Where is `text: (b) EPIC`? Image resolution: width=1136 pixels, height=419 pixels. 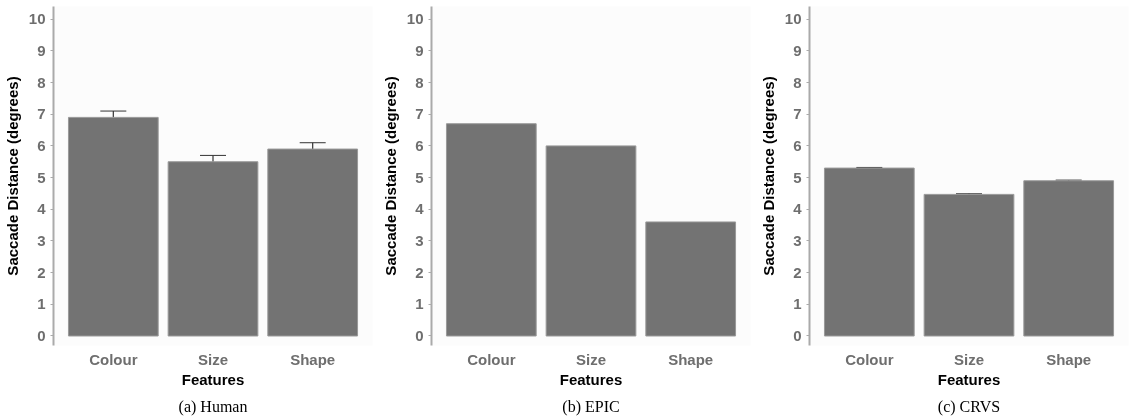 text: (b) EPIC is located at coordinates (591, 406).